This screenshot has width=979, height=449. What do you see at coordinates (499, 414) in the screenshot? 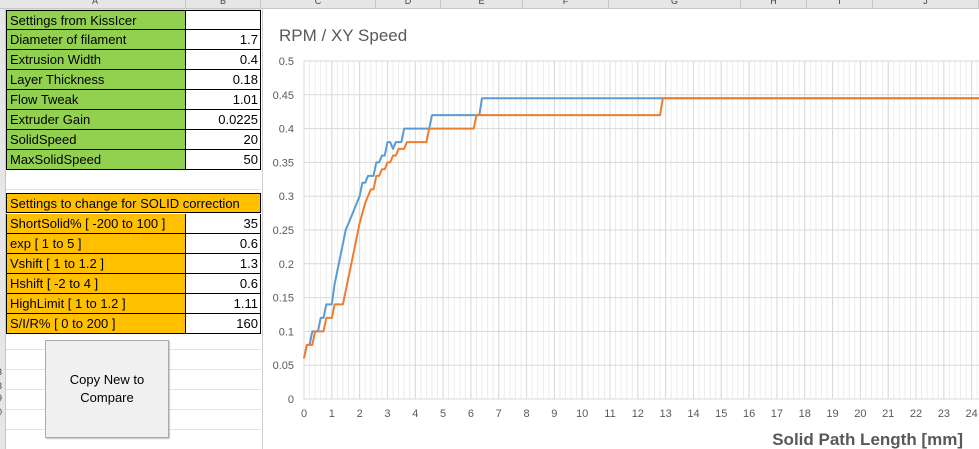
I see `x-tick-label: 7` at bounding box center [499, 414].